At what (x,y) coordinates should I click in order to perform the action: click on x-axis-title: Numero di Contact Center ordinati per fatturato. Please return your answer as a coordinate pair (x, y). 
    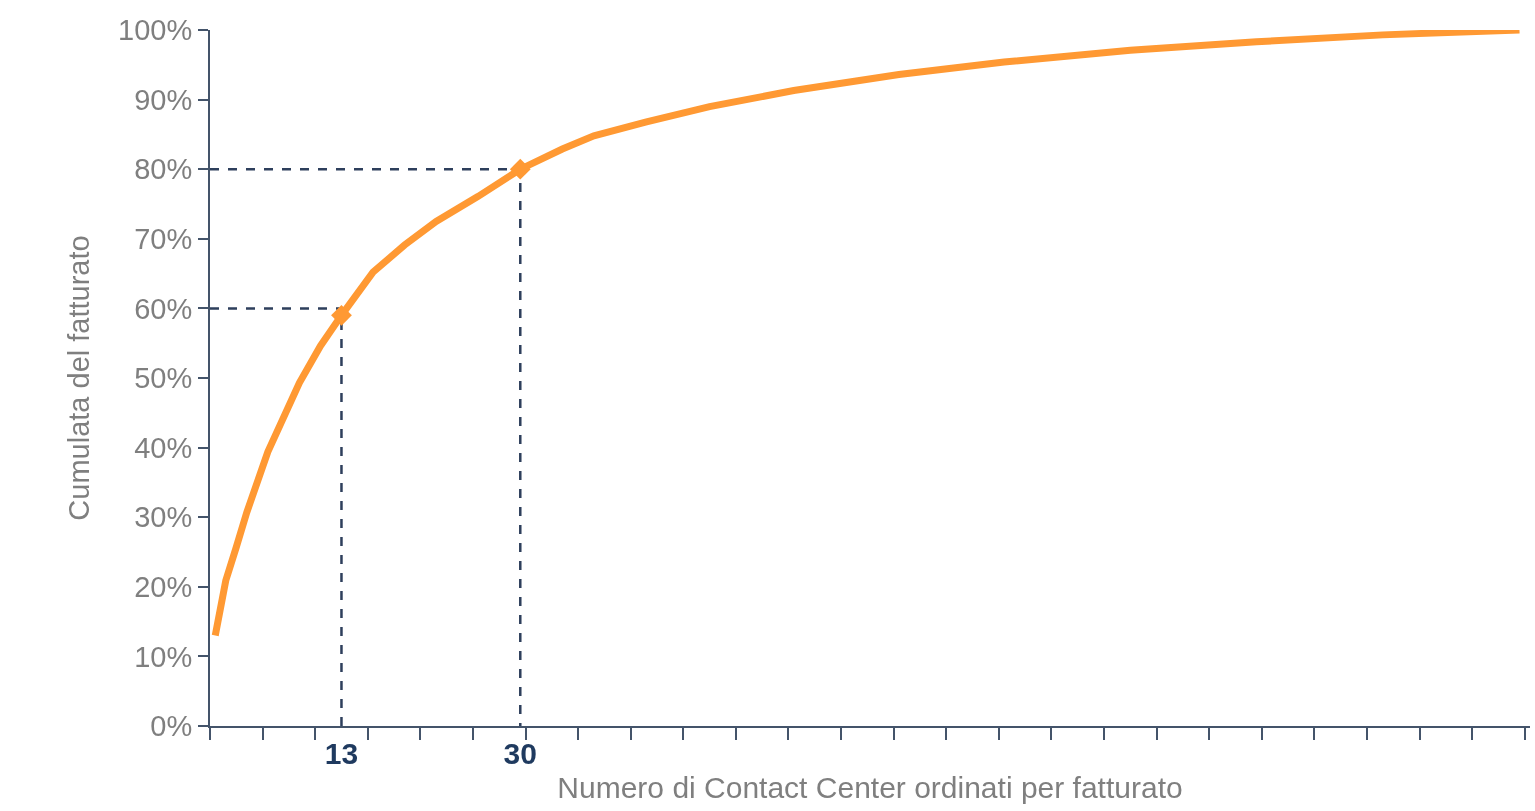
    Looking at the image, I should click on (870, 787).